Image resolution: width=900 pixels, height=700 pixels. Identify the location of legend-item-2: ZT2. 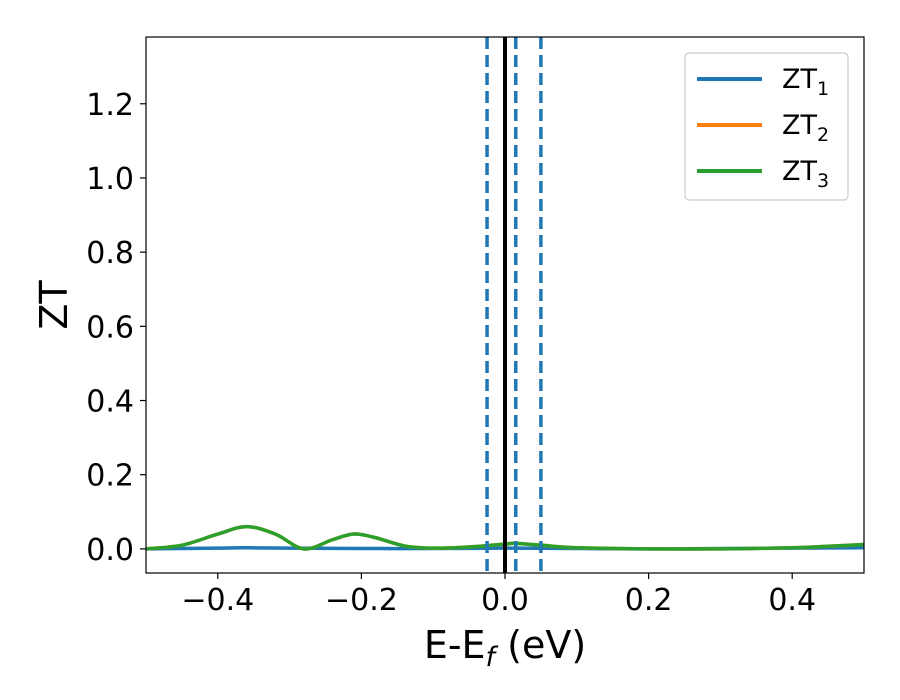
(763, 128).